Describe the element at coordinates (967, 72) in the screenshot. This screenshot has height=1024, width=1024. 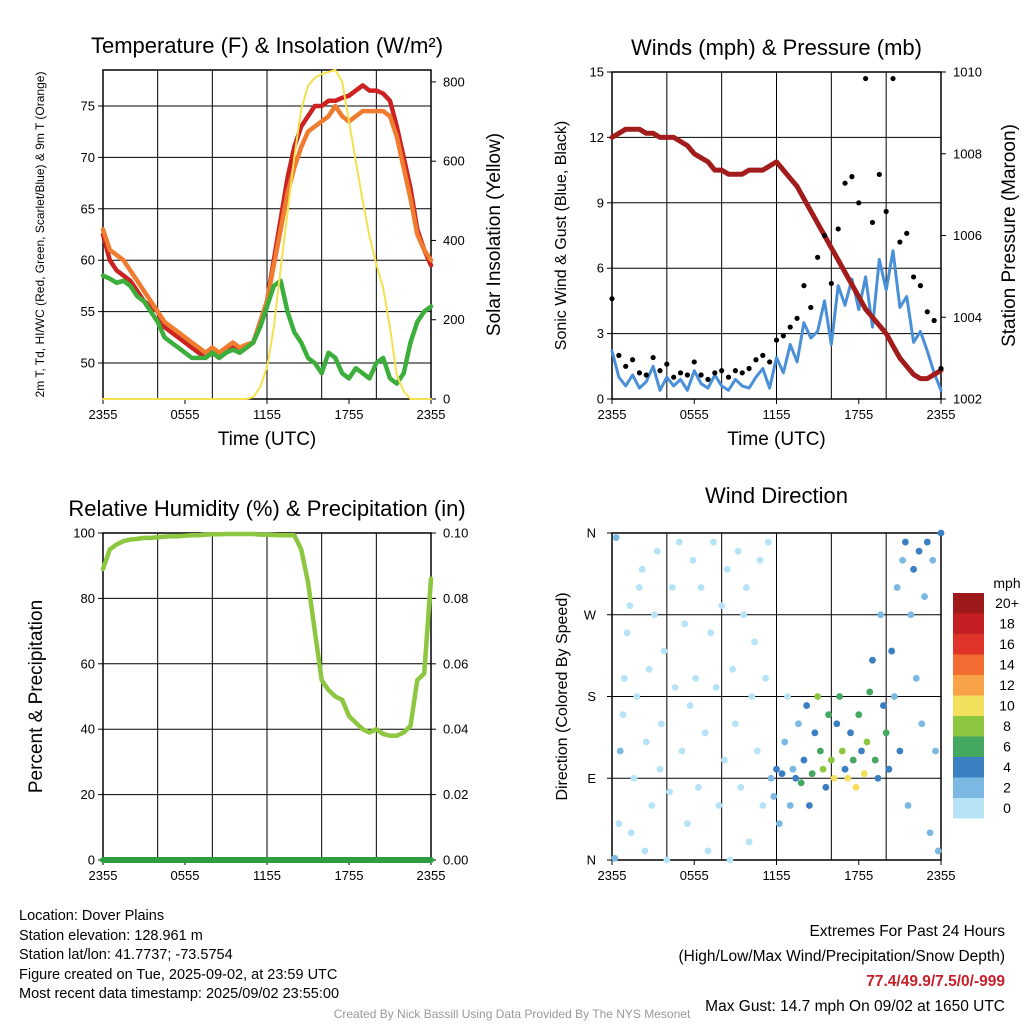
I see `y2-tick-label: 1010` at that location.